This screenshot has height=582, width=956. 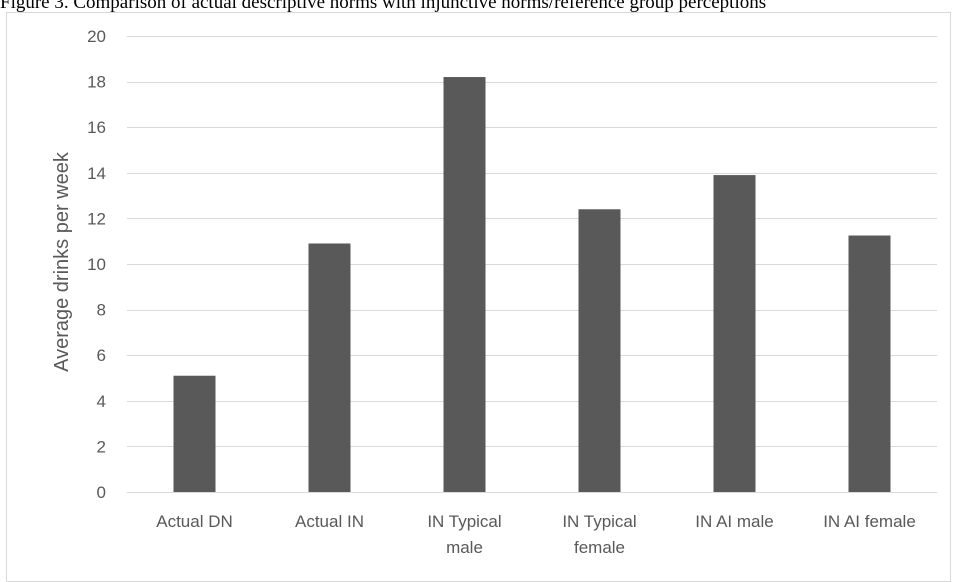 I want to click on y-tick-label: 18, so click(x=96, y=82).